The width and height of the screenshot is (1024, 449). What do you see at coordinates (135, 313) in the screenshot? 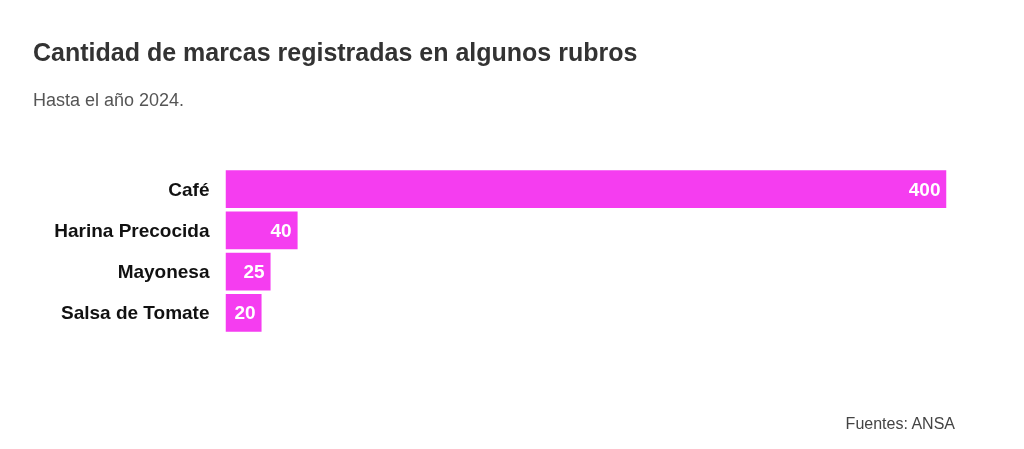
I see `y-tick-label: Salsa de Tomate` at bounding box center [135, 313].